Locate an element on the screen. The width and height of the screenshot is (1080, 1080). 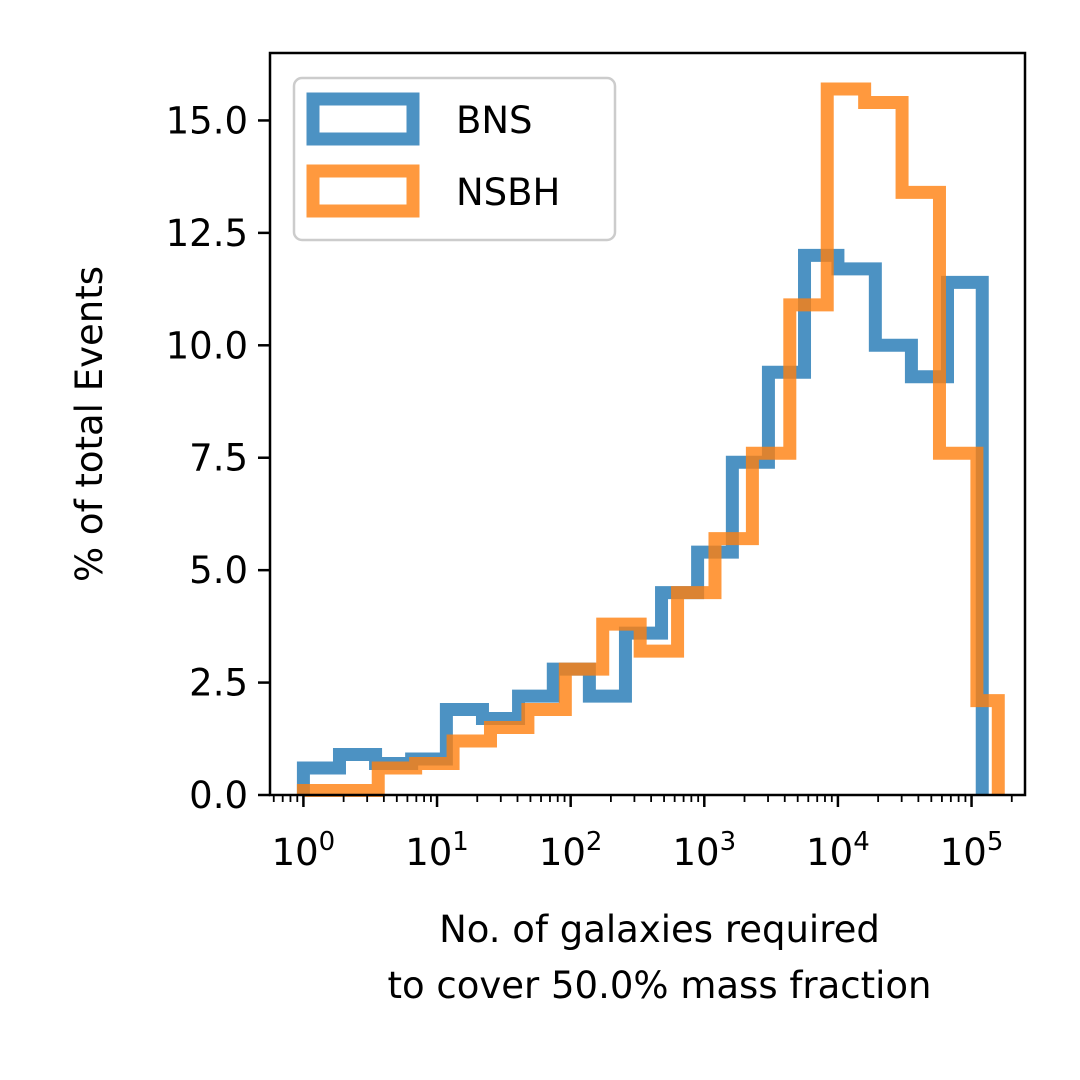
legend-label-bns: BNS is located at coordinates (494, 120).